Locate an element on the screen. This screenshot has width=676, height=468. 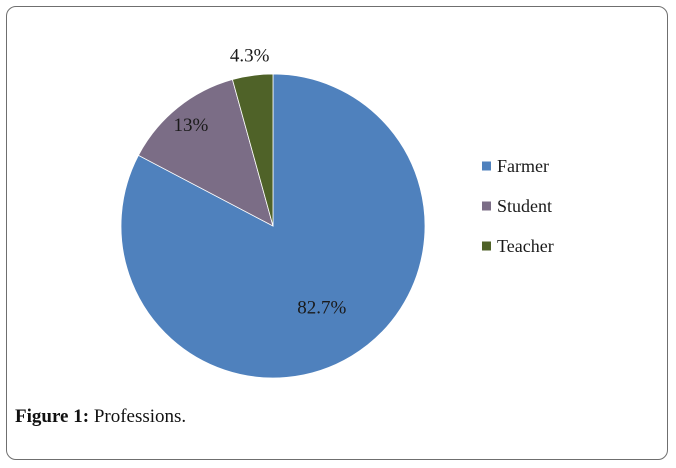
figure-caption: Figure 1: Professions. is located at coordinates (100, 417).